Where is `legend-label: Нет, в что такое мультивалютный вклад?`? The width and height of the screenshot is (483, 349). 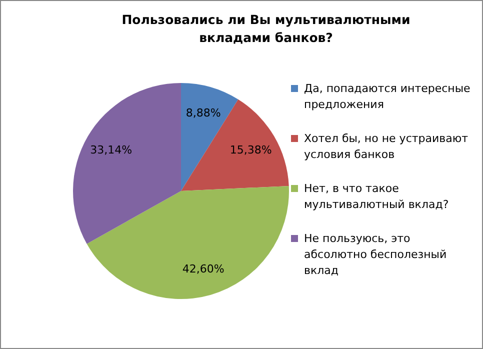 legend-label: Нет, в что такое мультивалютный вклад? is located at coordinates (377, 197).